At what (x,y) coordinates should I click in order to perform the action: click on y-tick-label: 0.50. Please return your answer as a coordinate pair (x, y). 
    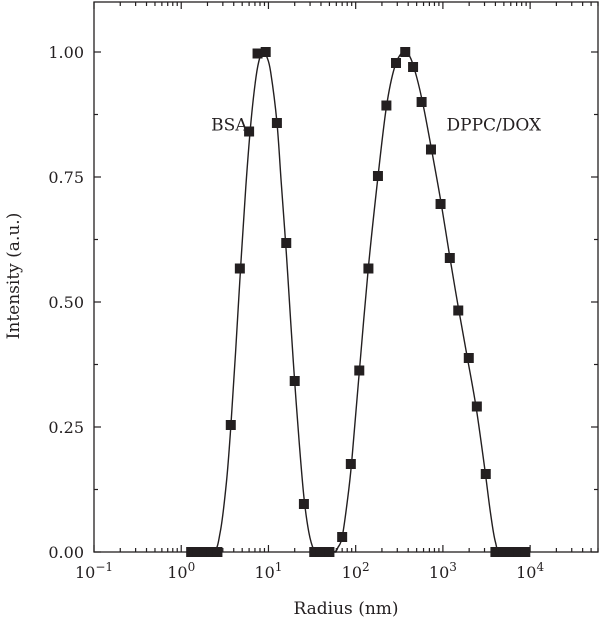
    Looking at the image, I should click on (66, 302).